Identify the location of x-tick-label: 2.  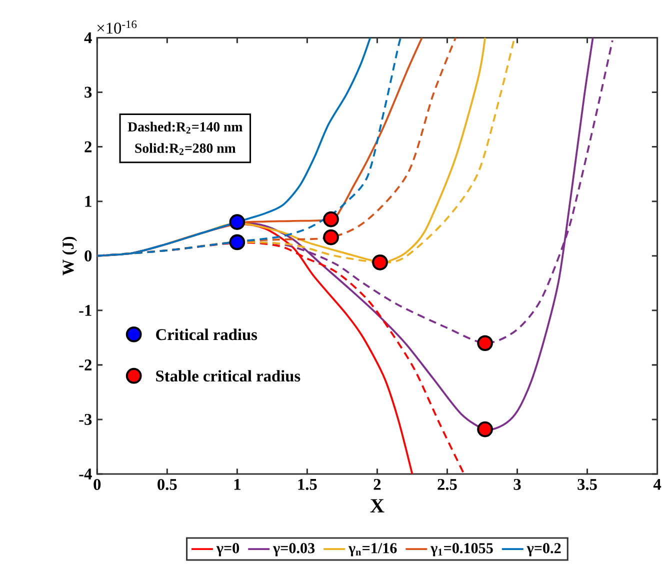
(377, 484).